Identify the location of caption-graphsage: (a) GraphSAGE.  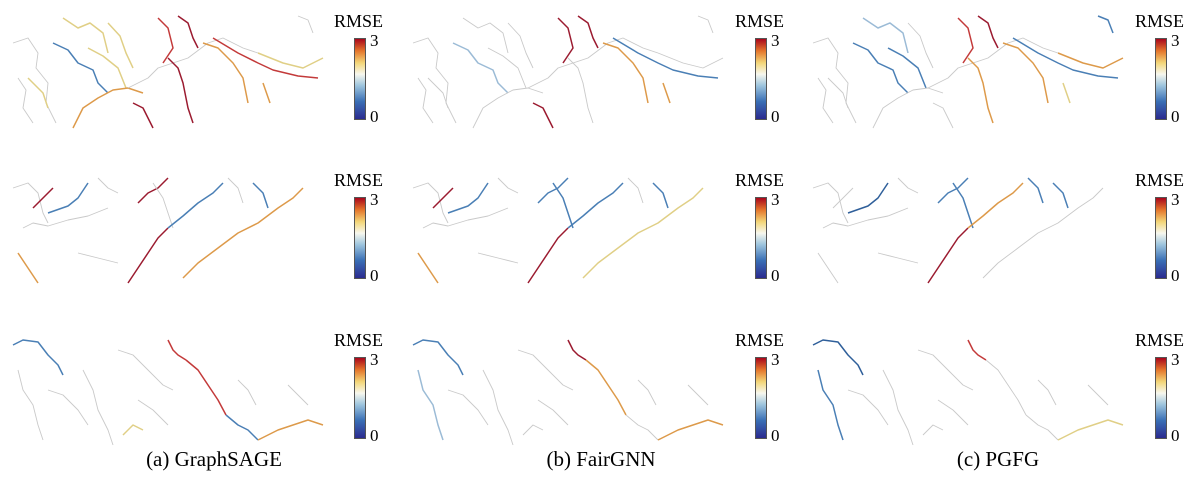
(214, 459).